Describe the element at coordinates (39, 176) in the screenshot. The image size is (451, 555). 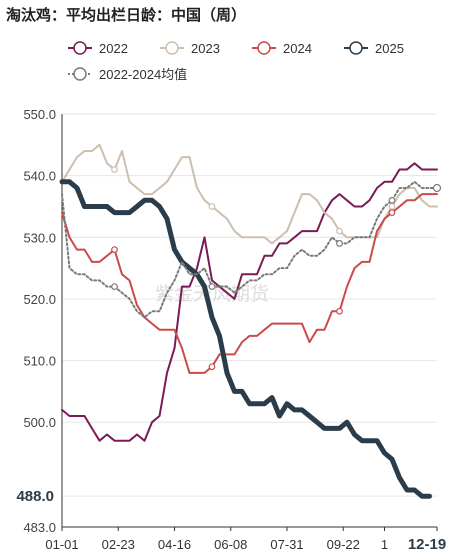
I see `y-tick-label: 540.0` at that location.